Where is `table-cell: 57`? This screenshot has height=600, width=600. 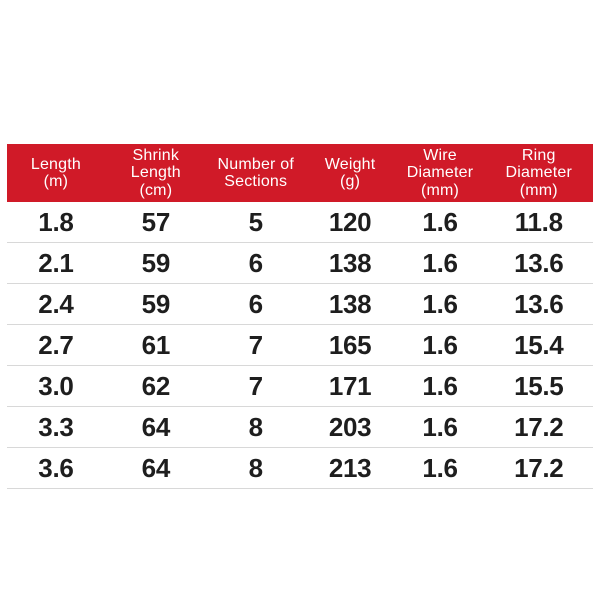 table-cell: 57 is located at coordinates (156, 221).